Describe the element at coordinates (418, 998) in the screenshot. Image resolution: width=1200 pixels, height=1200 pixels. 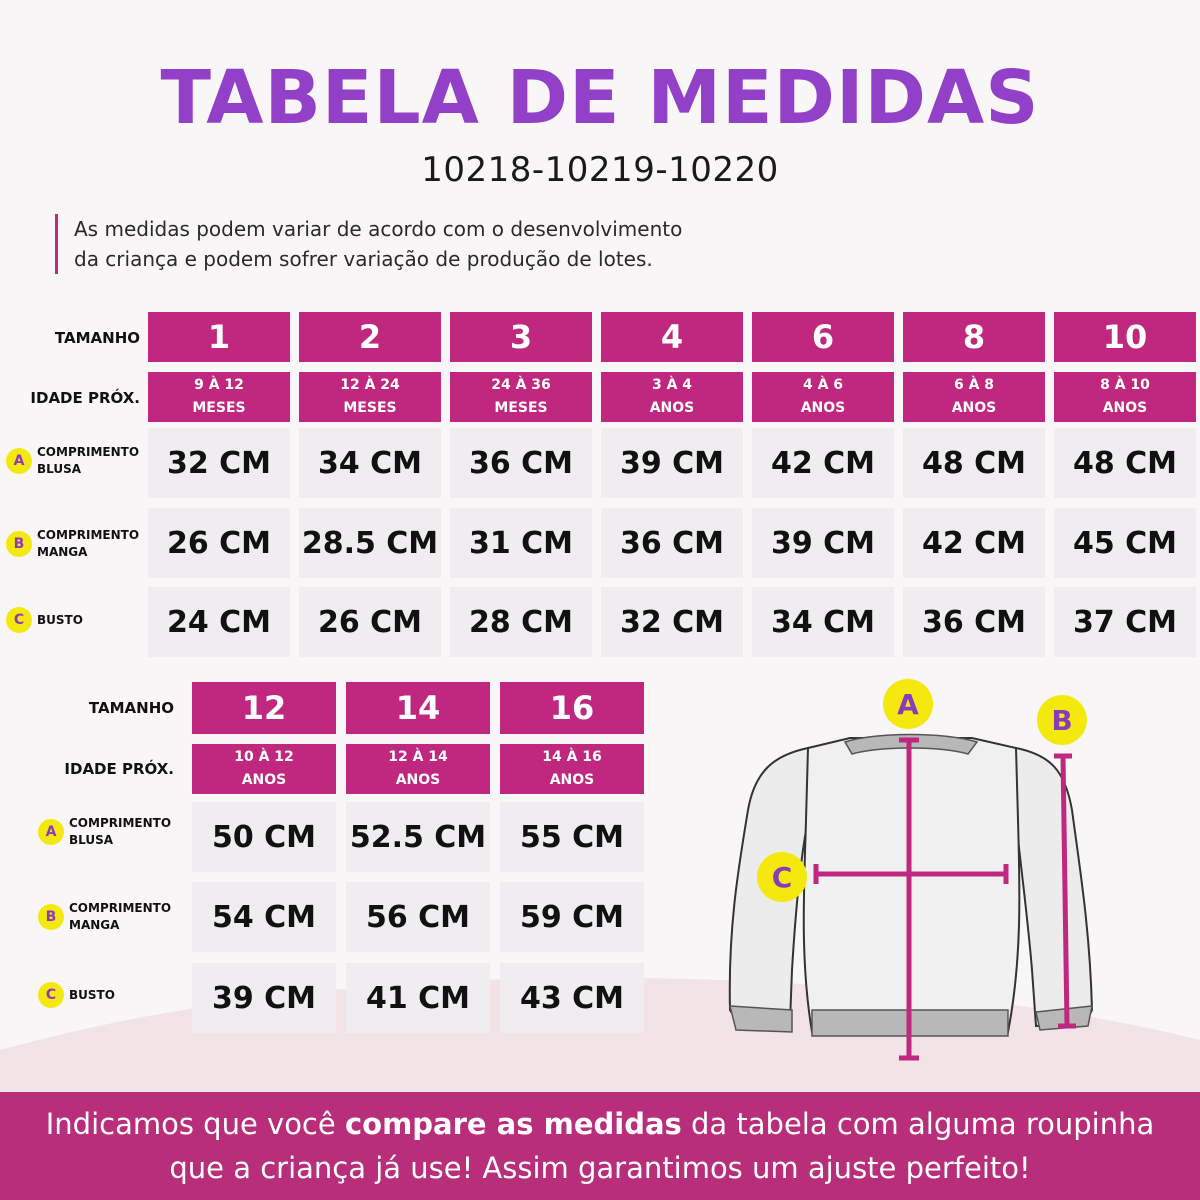
I see `value-cell: 41 CM` at that location.